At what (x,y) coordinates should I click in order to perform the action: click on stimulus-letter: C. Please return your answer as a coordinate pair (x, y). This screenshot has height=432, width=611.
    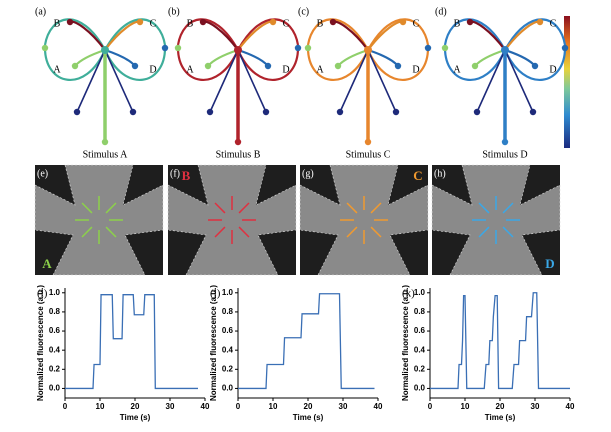
    Looking at the image, I should click on (417, 175).